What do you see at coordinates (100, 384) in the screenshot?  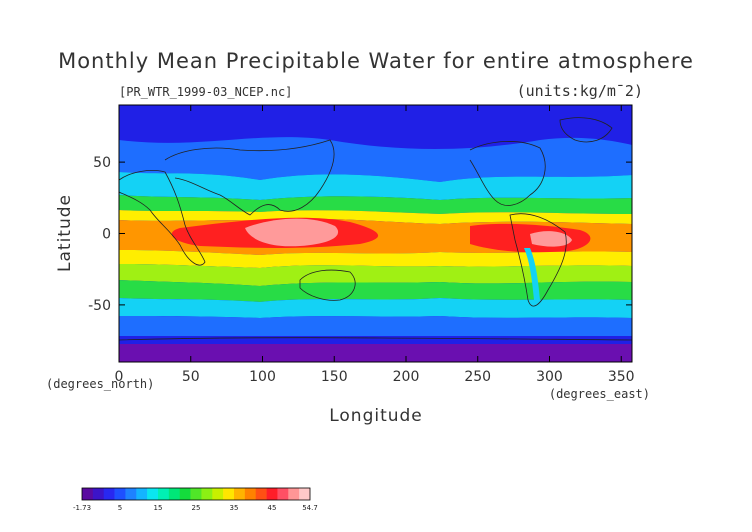 I see `y-axis-units: (degrees_north)` at bounding box center [100, 384].